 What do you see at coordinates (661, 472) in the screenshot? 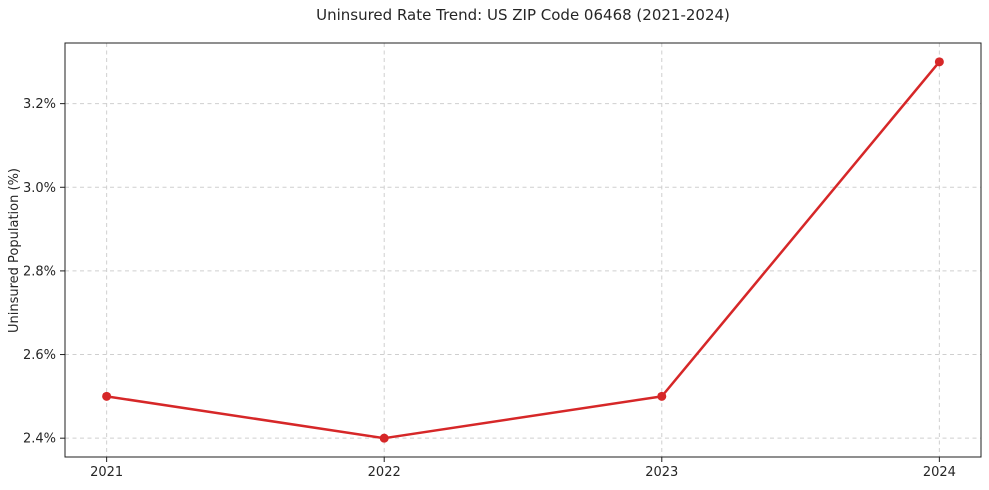
I see `x-tick-label: 2023` at bounding box center [661, 472].